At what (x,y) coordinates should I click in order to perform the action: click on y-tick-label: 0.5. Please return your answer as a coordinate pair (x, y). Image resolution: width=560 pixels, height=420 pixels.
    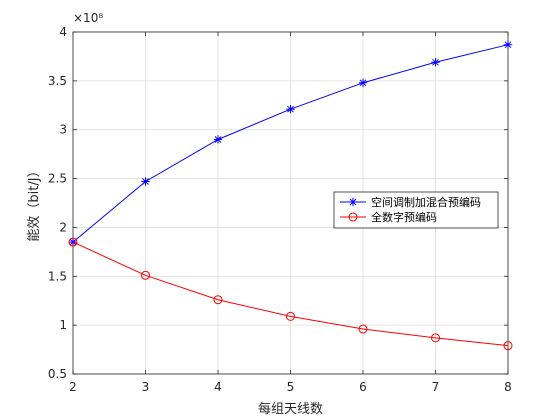
    Looking at the image, I should click on (57, 374).